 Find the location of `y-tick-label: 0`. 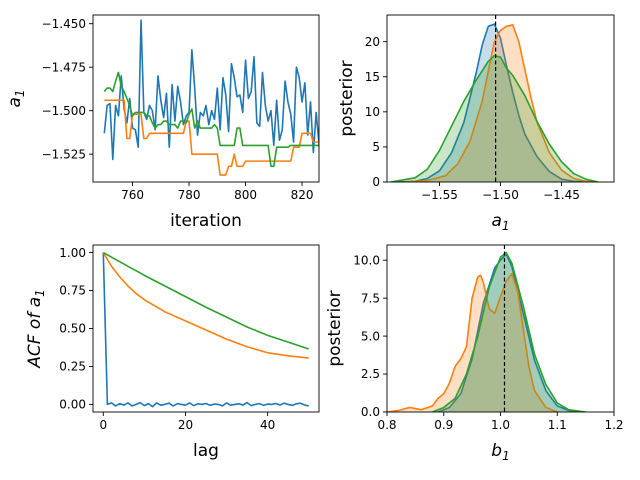

y-tick-label: 0 is located at coordinates (376, 182).